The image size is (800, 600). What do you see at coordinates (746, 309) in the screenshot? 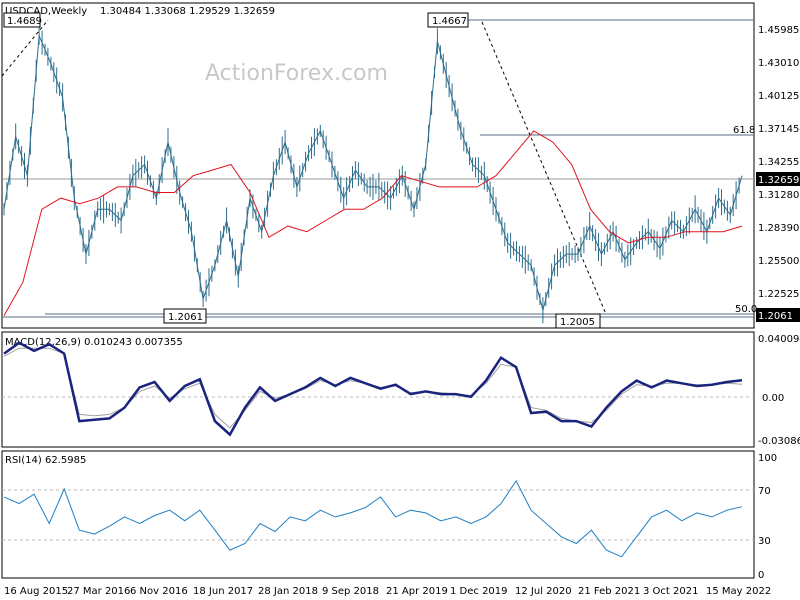
I see `fib-50-label: 50.0` at bounding box center [746, 309].